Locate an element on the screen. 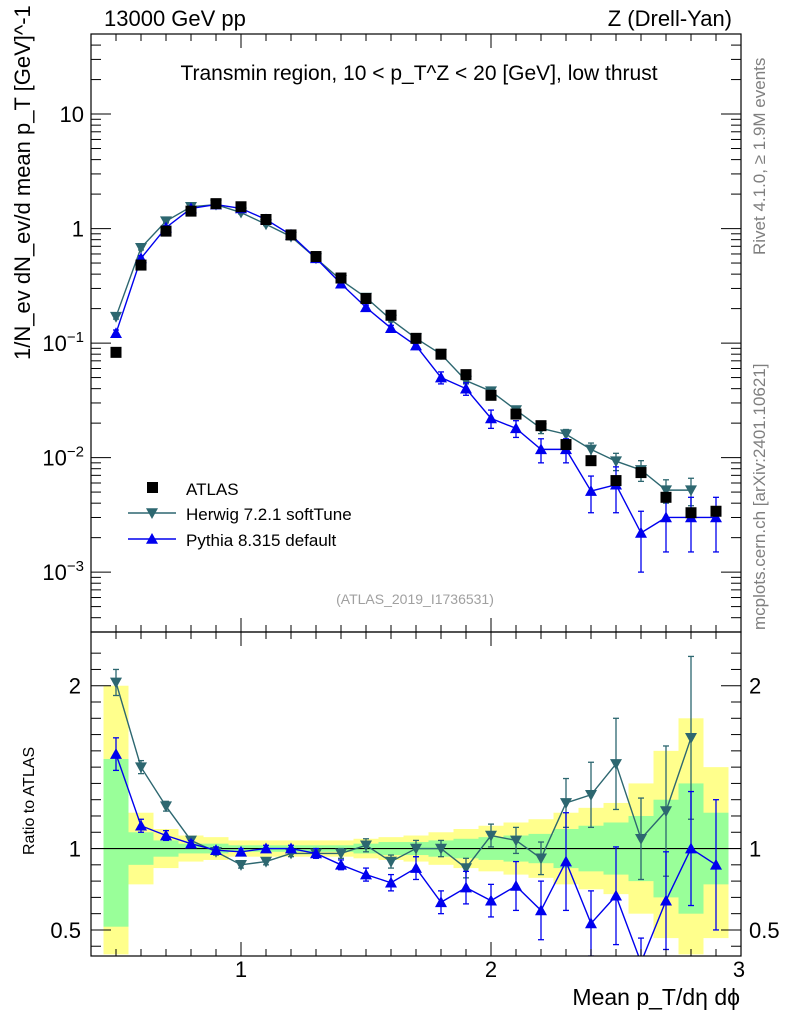 The width and height of the screenshot is (786, 1024). x-tick-label-2: 2 is located at coordinates (491, 969).